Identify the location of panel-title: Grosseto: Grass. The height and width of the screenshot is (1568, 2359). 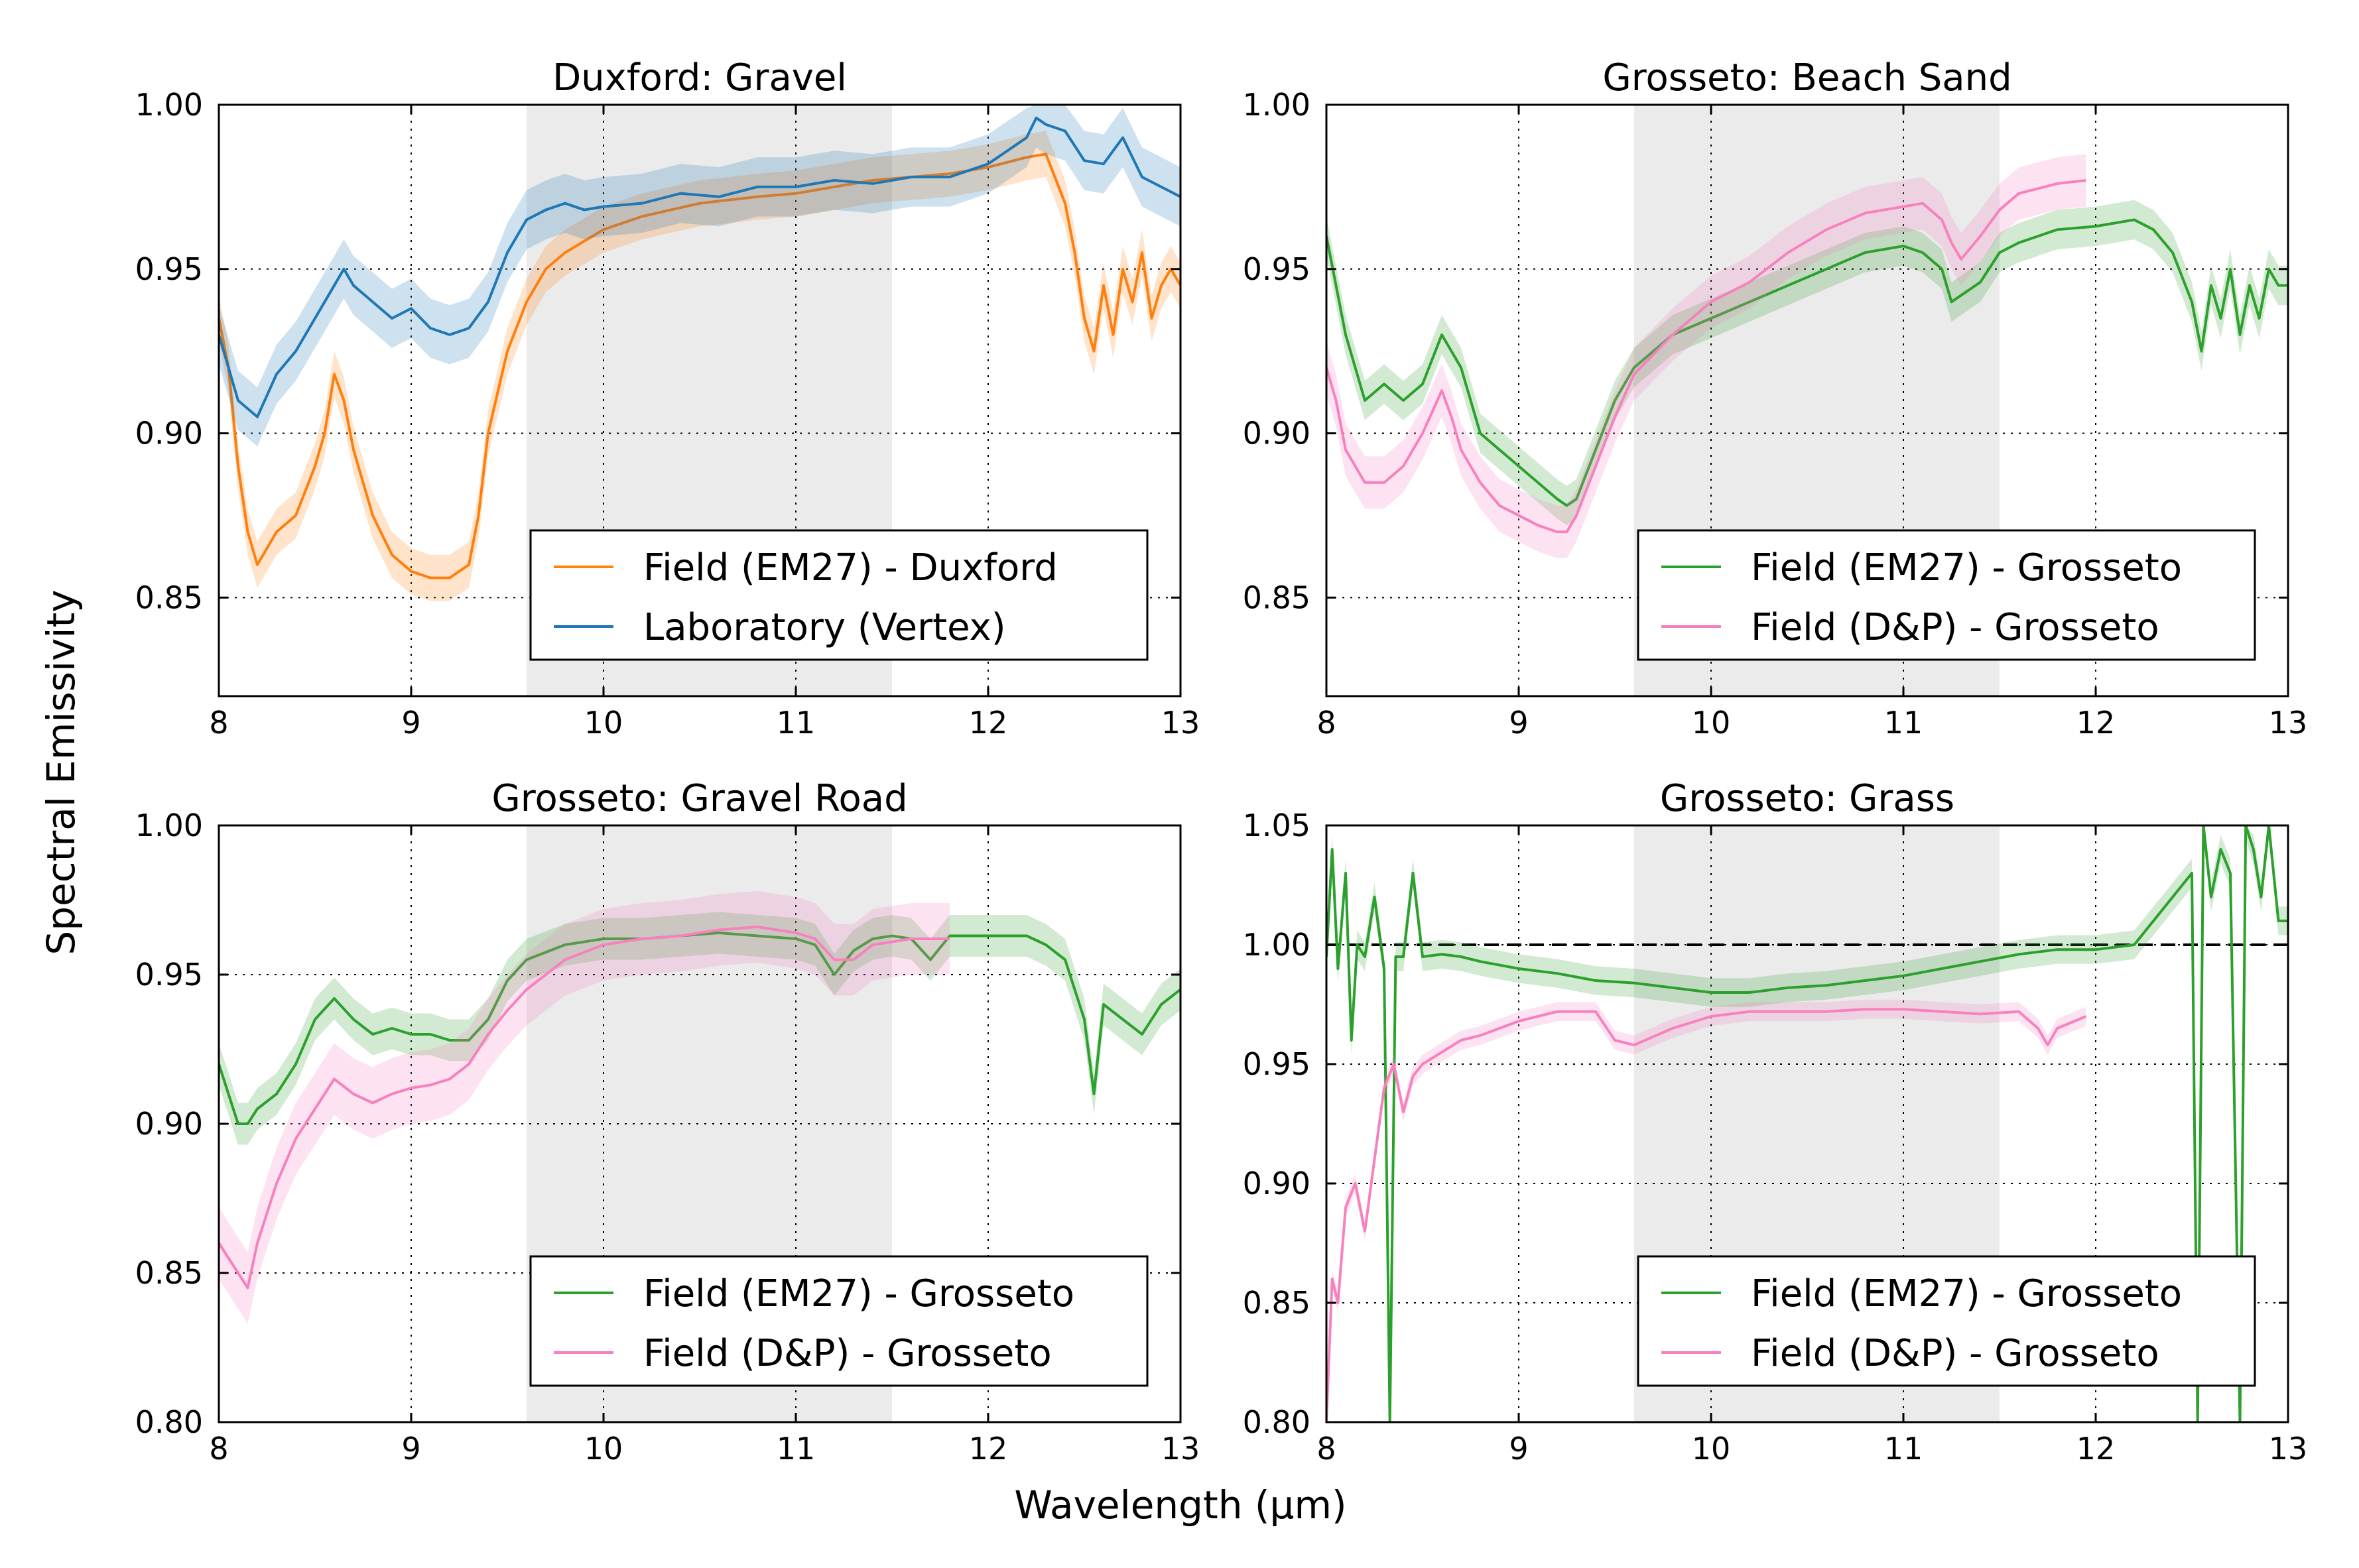
(1807, 798).